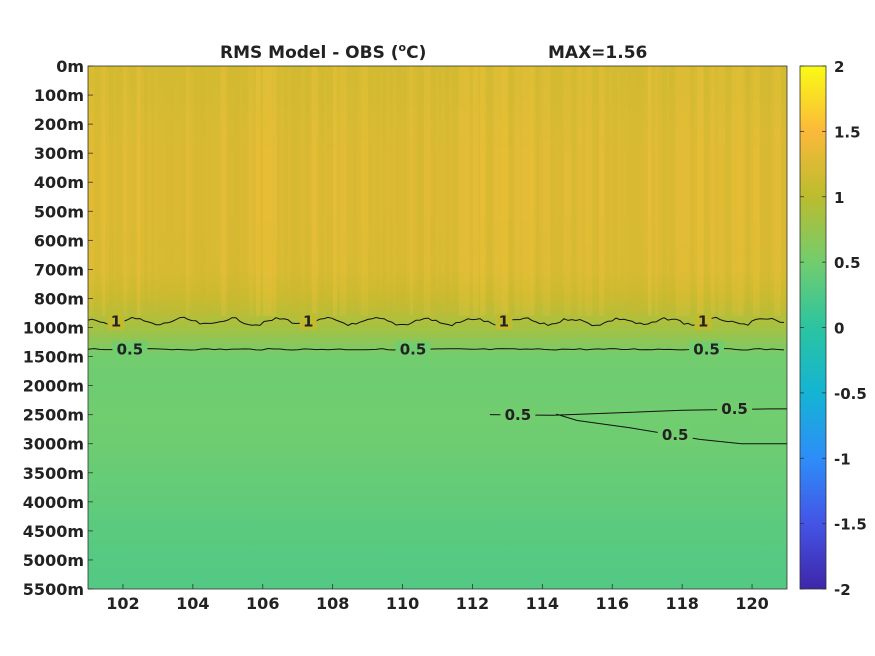 Image resolution: width=875 pixels, height=656 pixels. What do you see at coordinates (53, 560) in the screenshot?
I see `y-tick-label: 5000m` at bounding box center [53, 560].